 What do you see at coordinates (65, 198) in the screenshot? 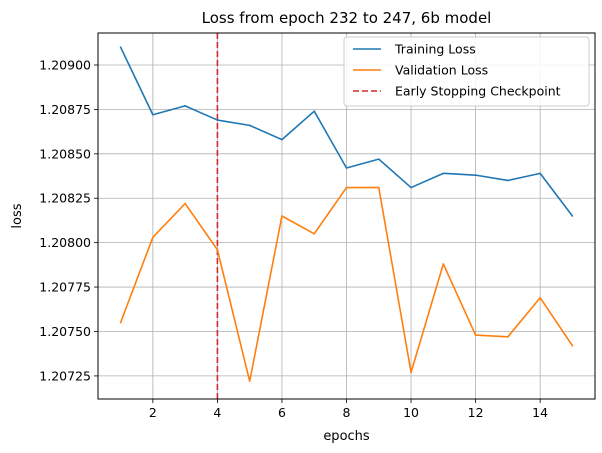
I see `y-tick-label: 1.20825` at bounding box center [65, 198].